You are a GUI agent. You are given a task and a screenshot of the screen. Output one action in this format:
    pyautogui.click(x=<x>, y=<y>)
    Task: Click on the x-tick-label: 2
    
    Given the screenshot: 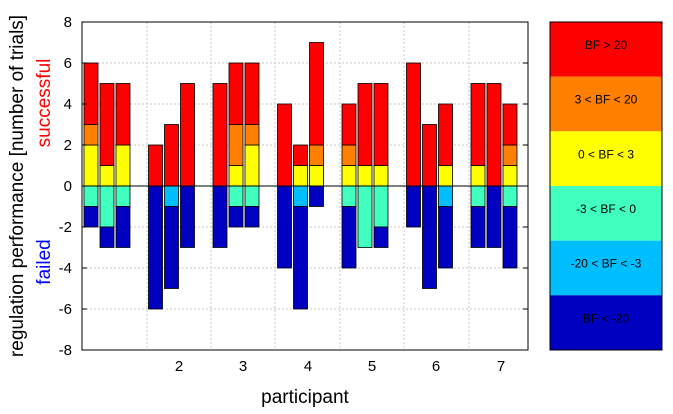 What is the action you would take?
    pyautogui.click(x=179, y=366)
    